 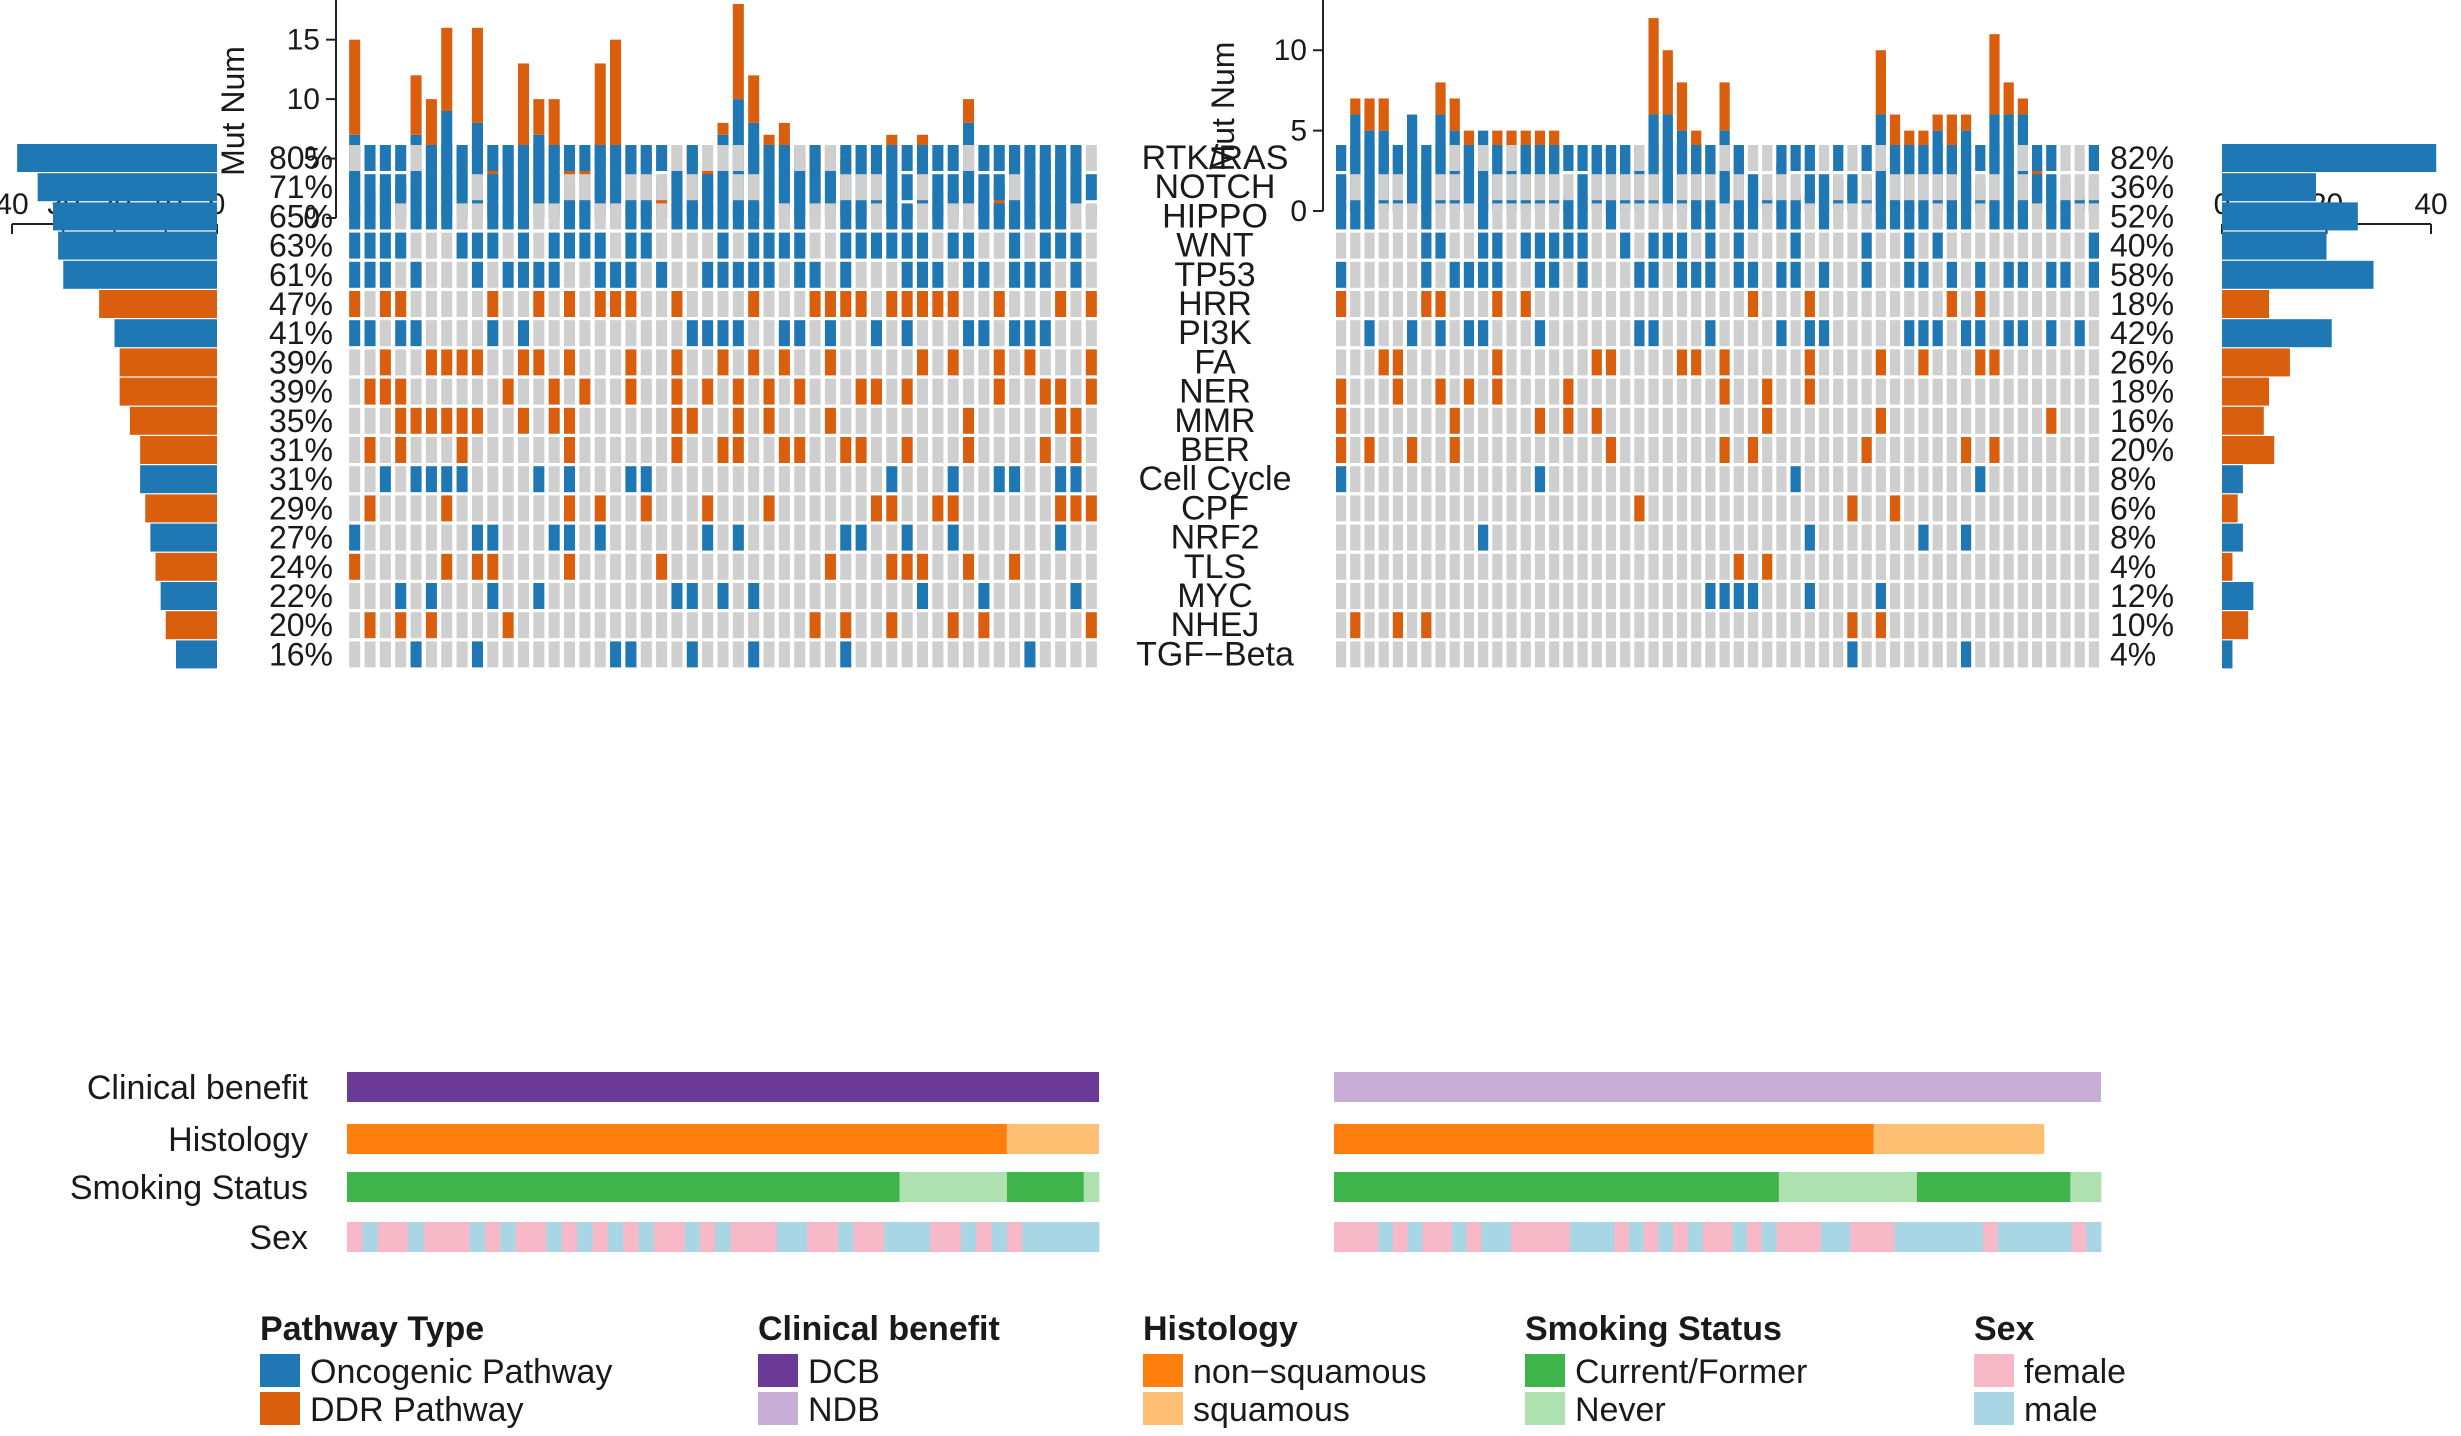 What do you see at coordinates (1298, 131) in the screenshot?
I see `right-mut-tick-label: 5` at bounding box center [1298, 131].